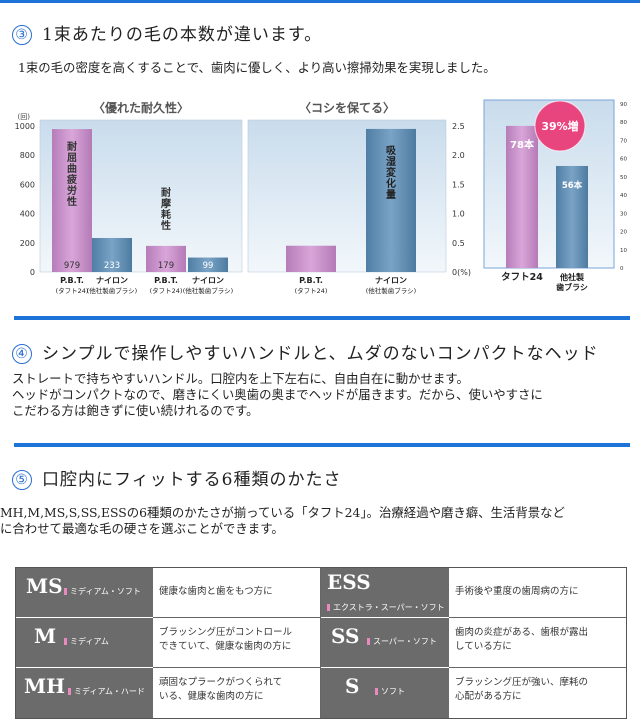 This screenshot has width=640, height=721. What do you see at coordinates (349, 582) in the screenshot?
I see `hardness-code: ESS` at bounding box center [349, 582].